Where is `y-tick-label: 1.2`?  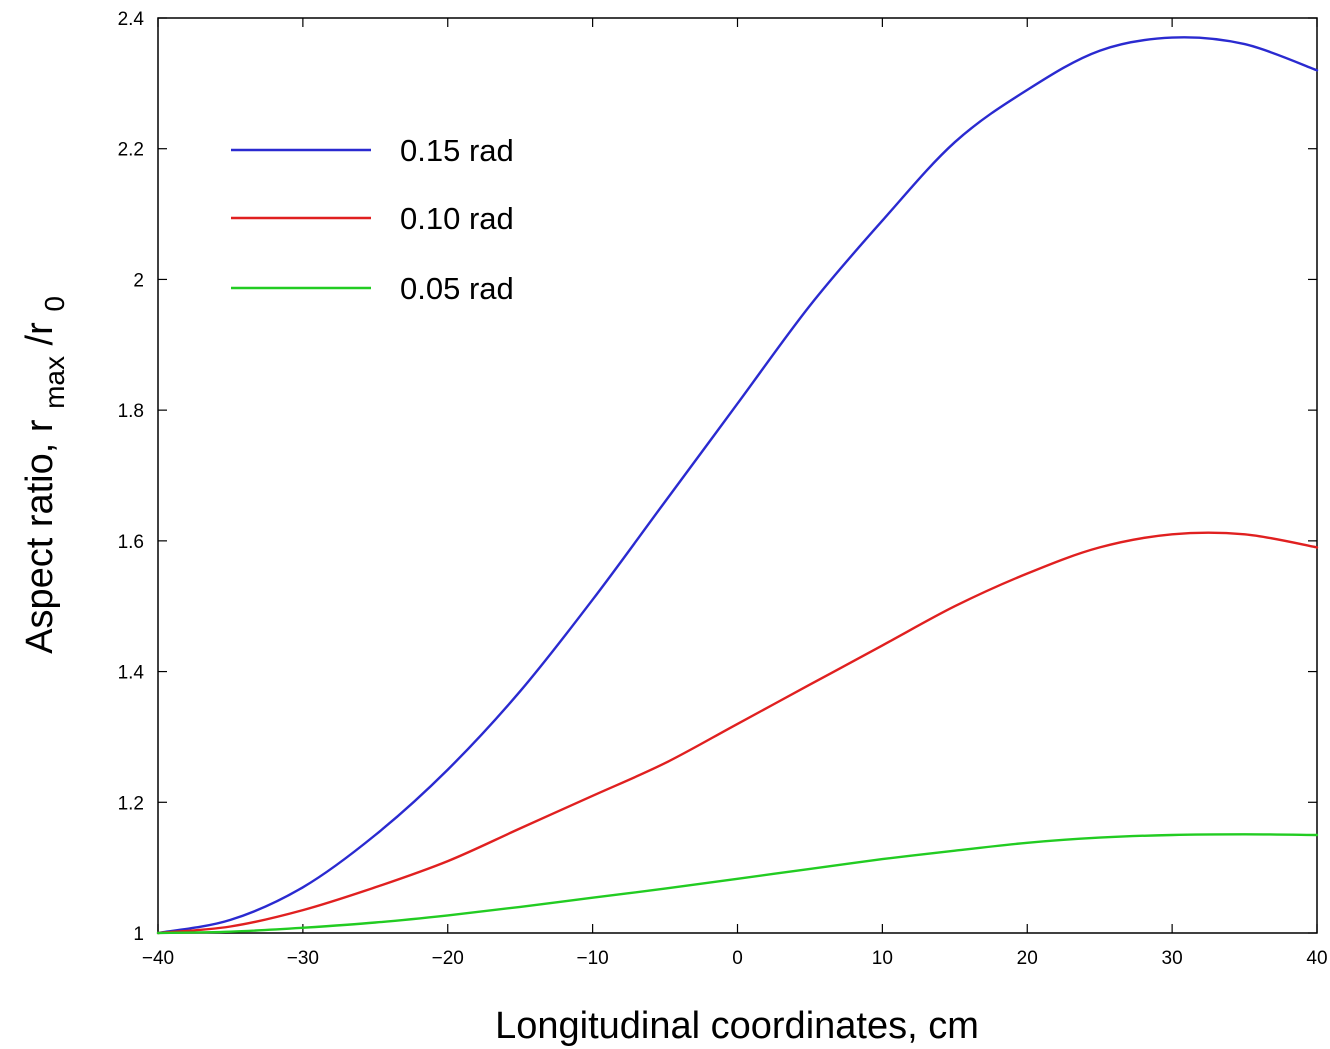
y-tick-label: 1.2 is located at coordinates (131, 803).